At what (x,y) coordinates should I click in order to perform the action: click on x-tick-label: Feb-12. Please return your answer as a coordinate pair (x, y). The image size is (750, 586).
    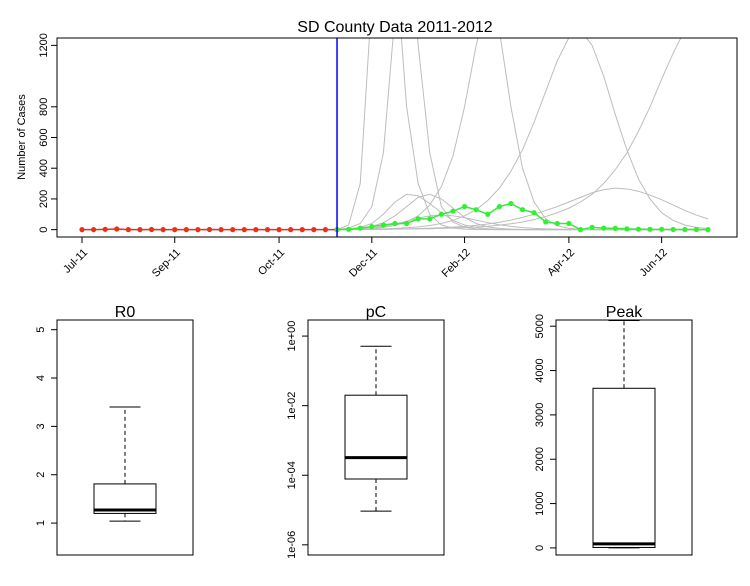
    Looking at the image, I should click on (456, 263).